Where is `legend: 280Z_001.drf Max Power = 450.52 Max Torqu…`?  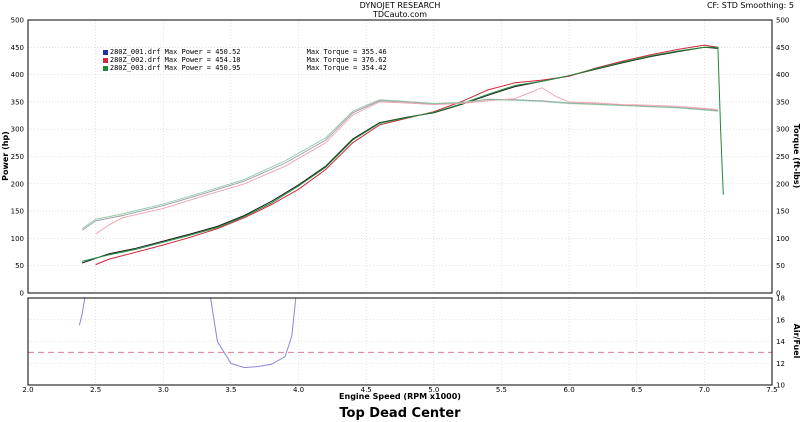 legend: 280Z_001.drf Max Power = 450.52 Max Torqu… is located at coordinates (236, 56).